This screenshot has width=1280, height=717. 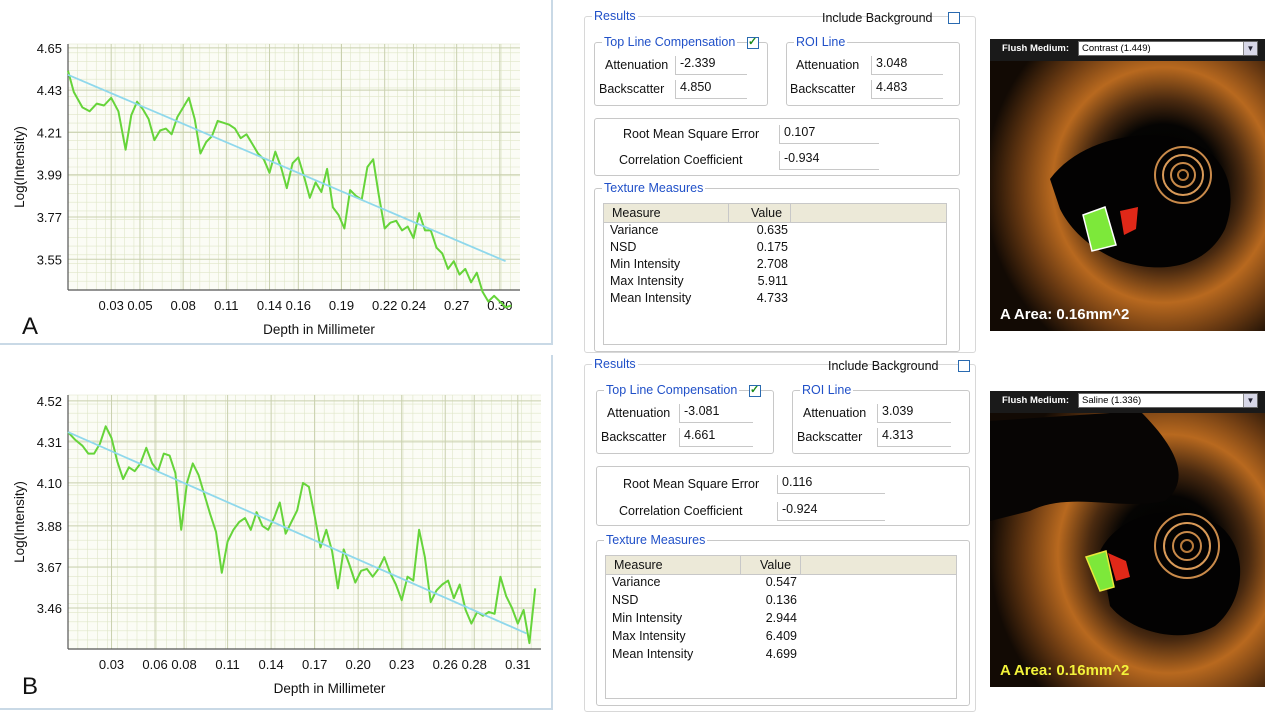 What do you see at coordinates (699, 264) in the screenshot?
I see `table-row: Min Intensity 2.708` at bounding box center [699, 264].